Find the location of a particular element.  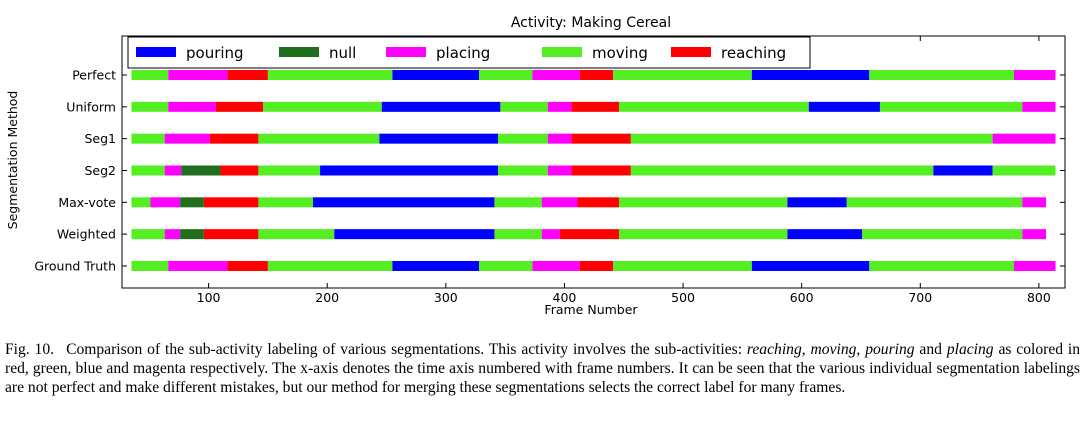

row-perfect is located at coordinates (593, 75).